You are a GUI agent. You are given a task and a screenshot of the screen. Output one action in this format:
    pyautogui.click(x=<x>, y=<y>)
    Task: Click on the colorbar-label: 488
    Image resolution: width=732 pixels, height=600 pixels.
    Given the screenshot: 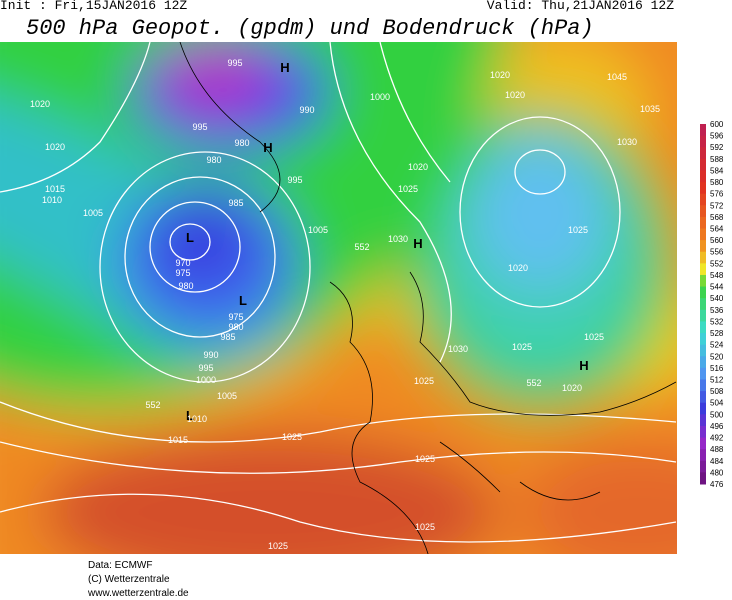 What is the action you would take?
    pyautogui.click(x=717, y=449)
    